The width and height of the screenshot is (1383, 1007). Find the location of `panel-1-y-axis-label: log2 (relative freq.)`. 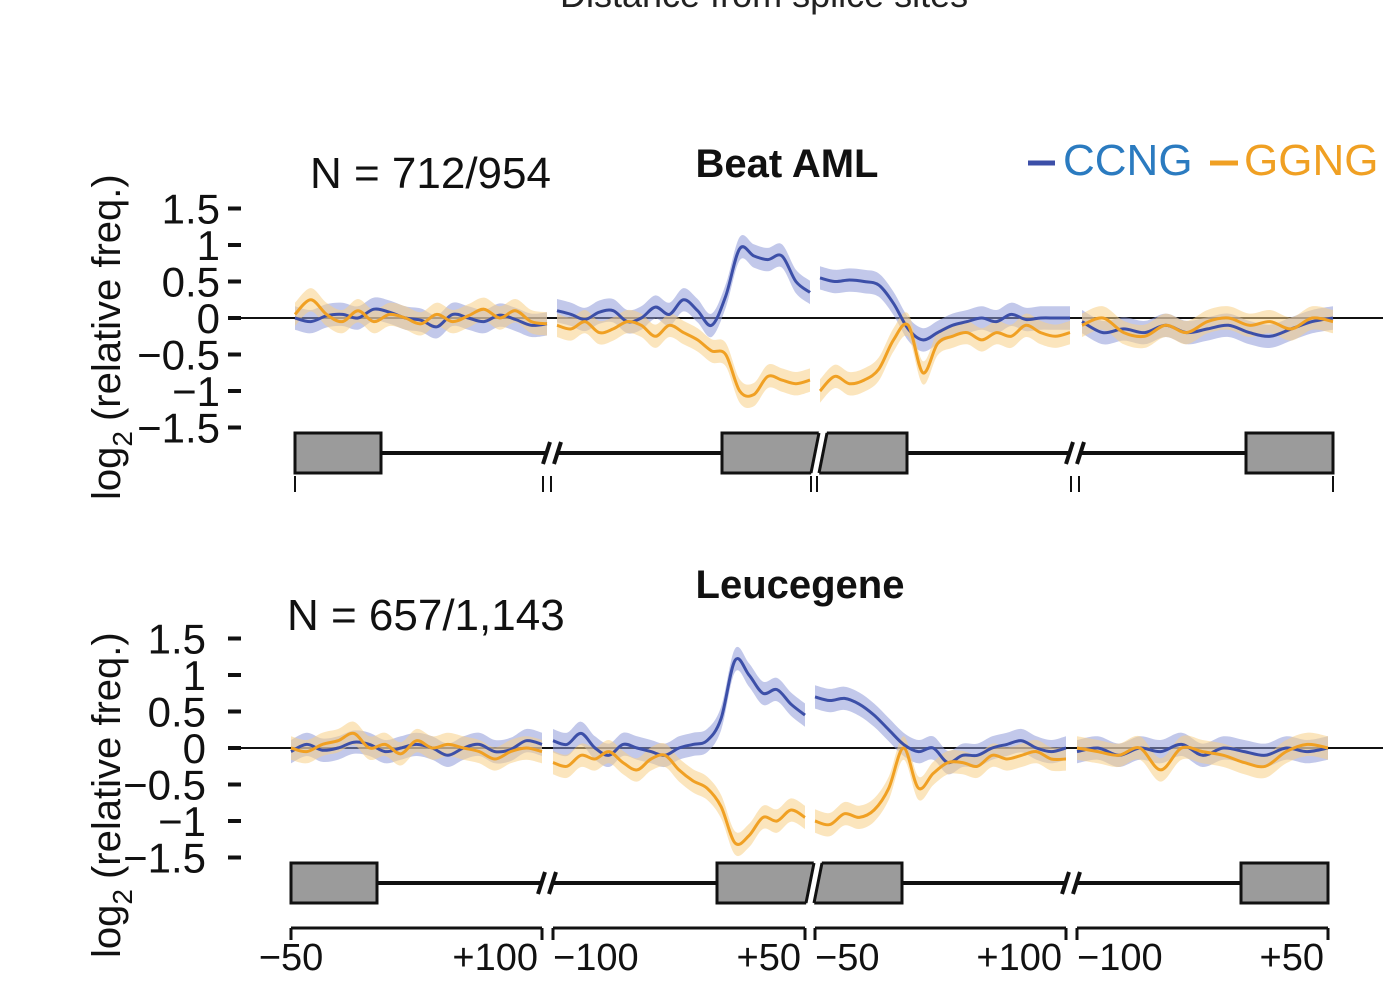

panel-1-y-axis-label: log2 (relative freq.) is located at coordinates (111, 337).